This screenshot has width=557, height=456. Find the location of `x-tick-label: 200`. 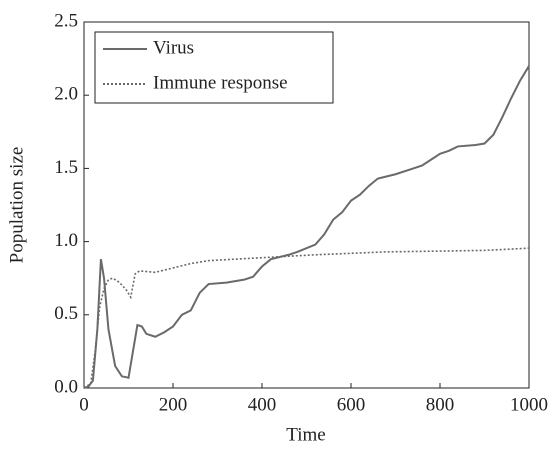

x-tick-label: 200 is located at coordinates (173, 404).